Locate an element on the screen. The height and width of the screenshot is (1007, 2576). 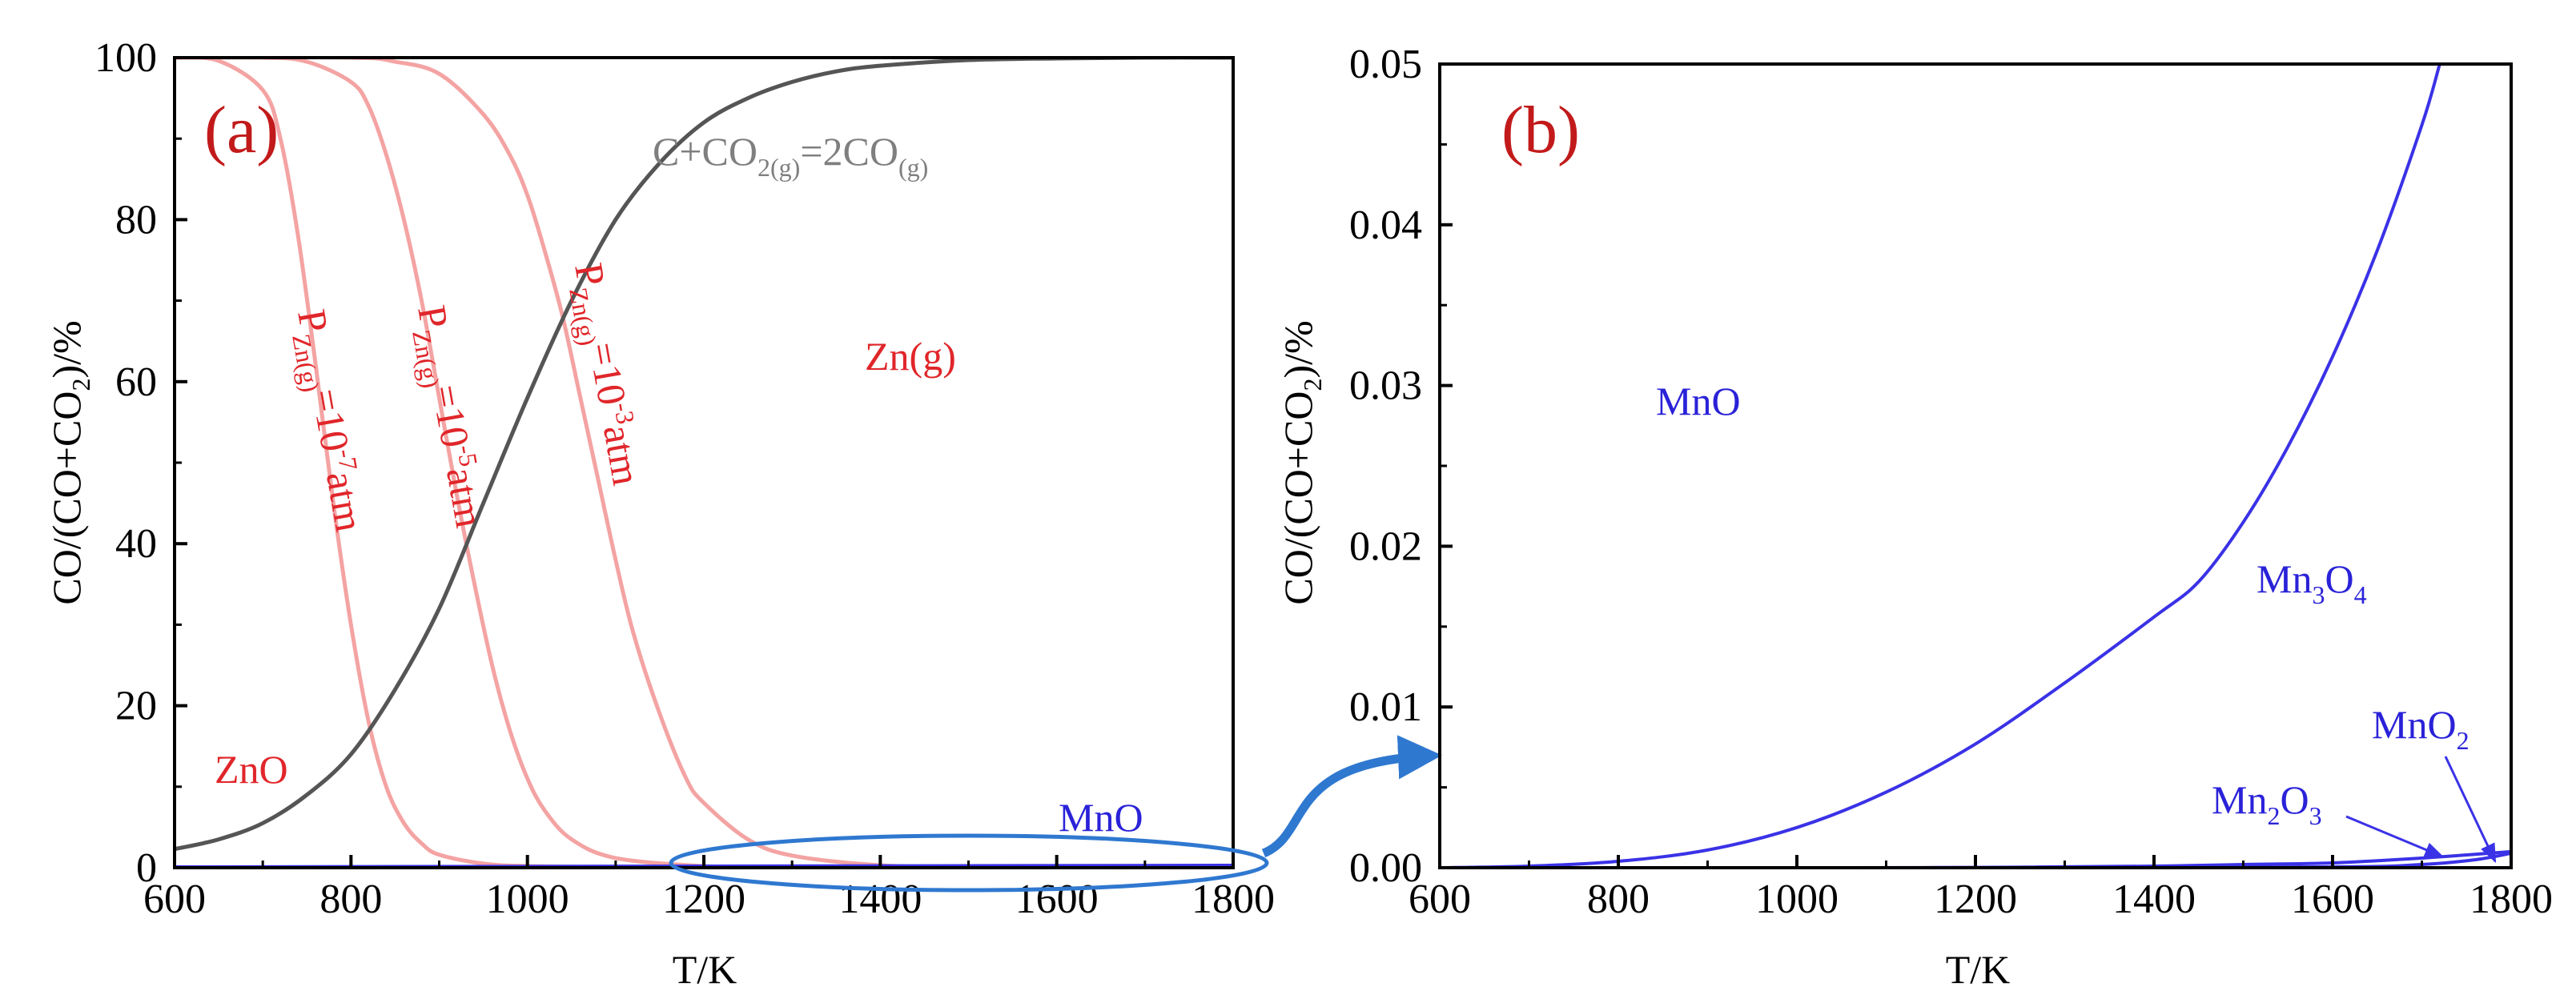
mn3o4-label: Mn3O4 is located at coordinates (2312, 582).